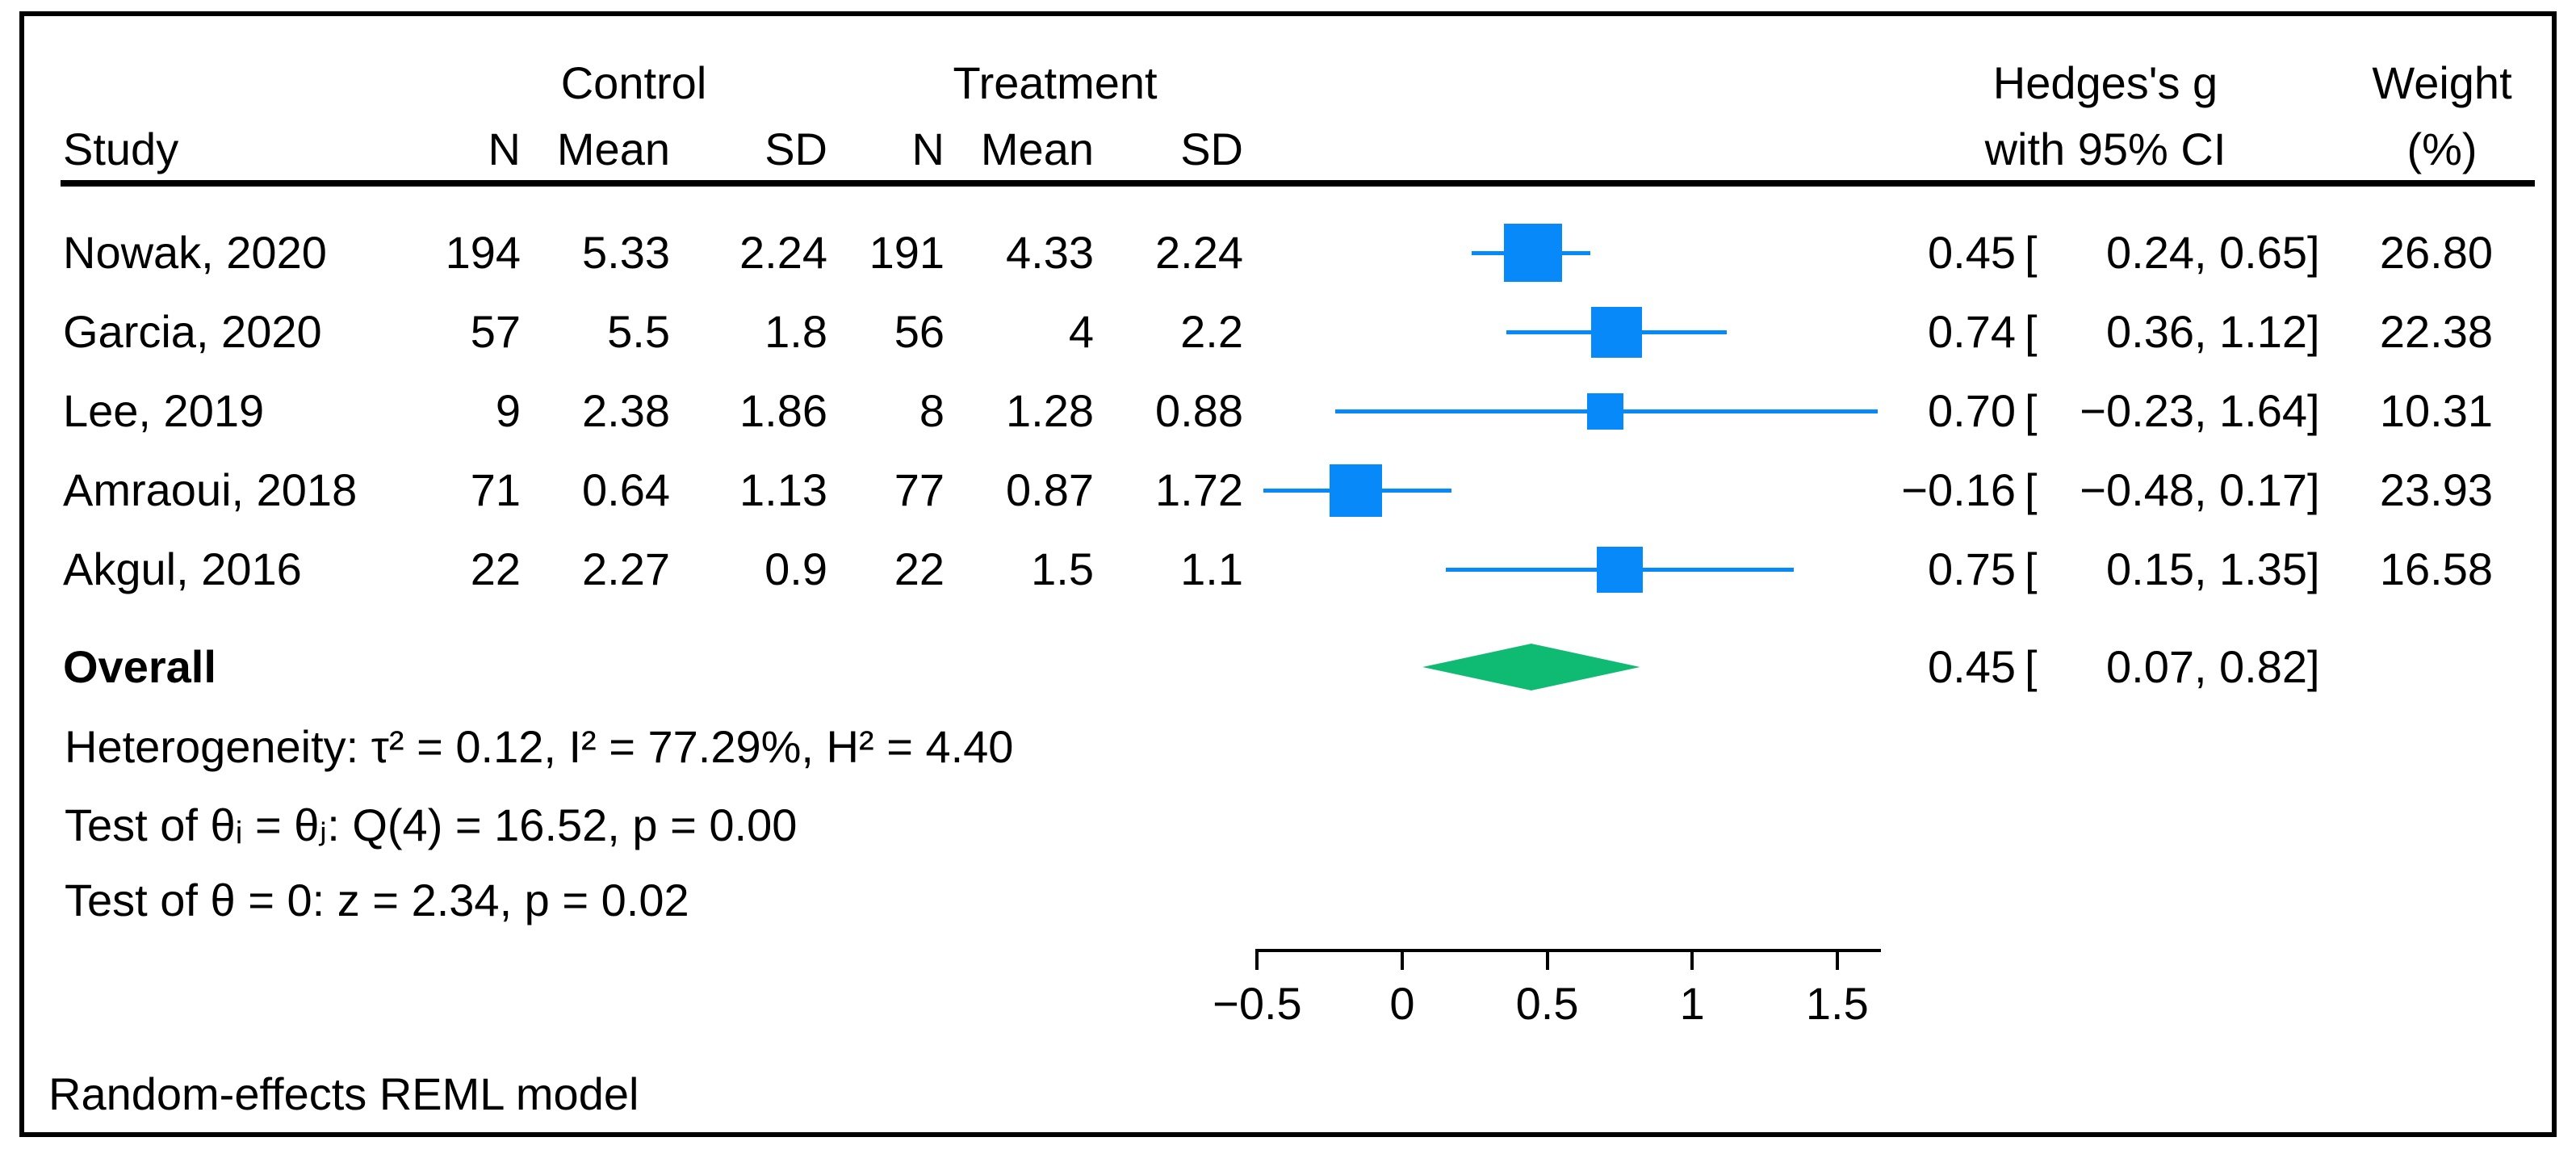 The image size is (2576, 1154). I want to click on study-label: Akgul, 2016, so click(182, 568).